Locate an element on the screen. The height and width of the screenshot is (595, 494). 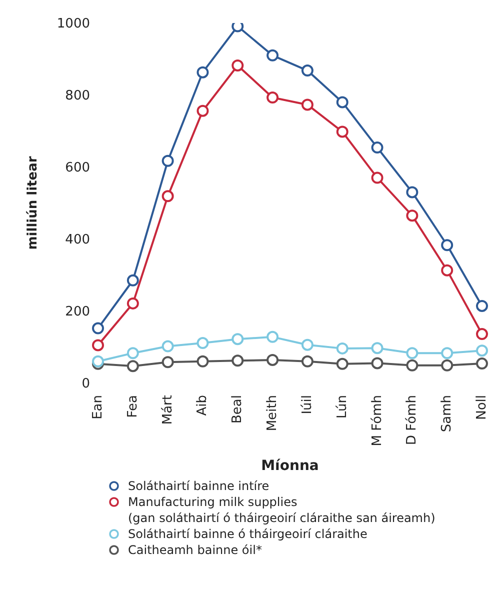
y-tick-label: 400 is located at coordinates (77, 240).